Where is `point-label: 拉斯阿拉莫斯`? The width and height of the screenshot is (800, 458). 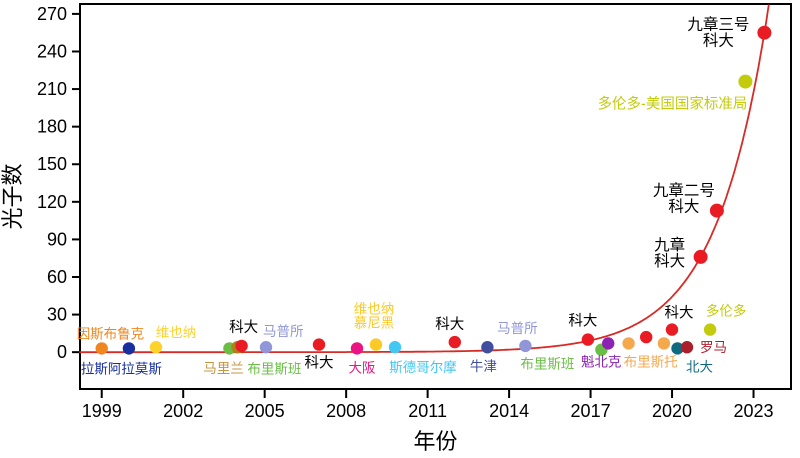 point-label: 拉斯阿拉莫斯 is located at coordinates (121, 368).